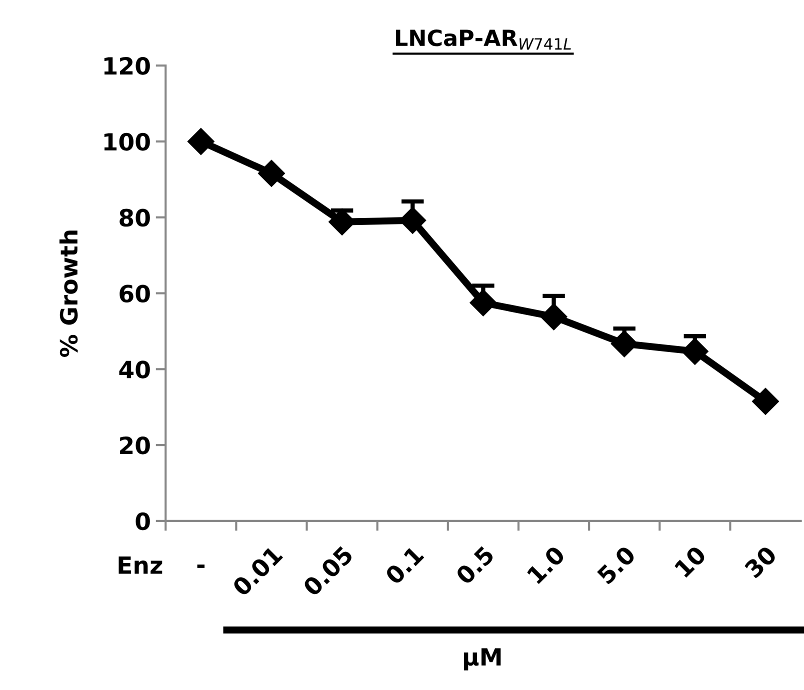 This screenshot has height=690, width=804. What do you see at coordinates (143, 521) in the screenshot?
I see `y-tick-label: 0` at bounding box center [143, 521].